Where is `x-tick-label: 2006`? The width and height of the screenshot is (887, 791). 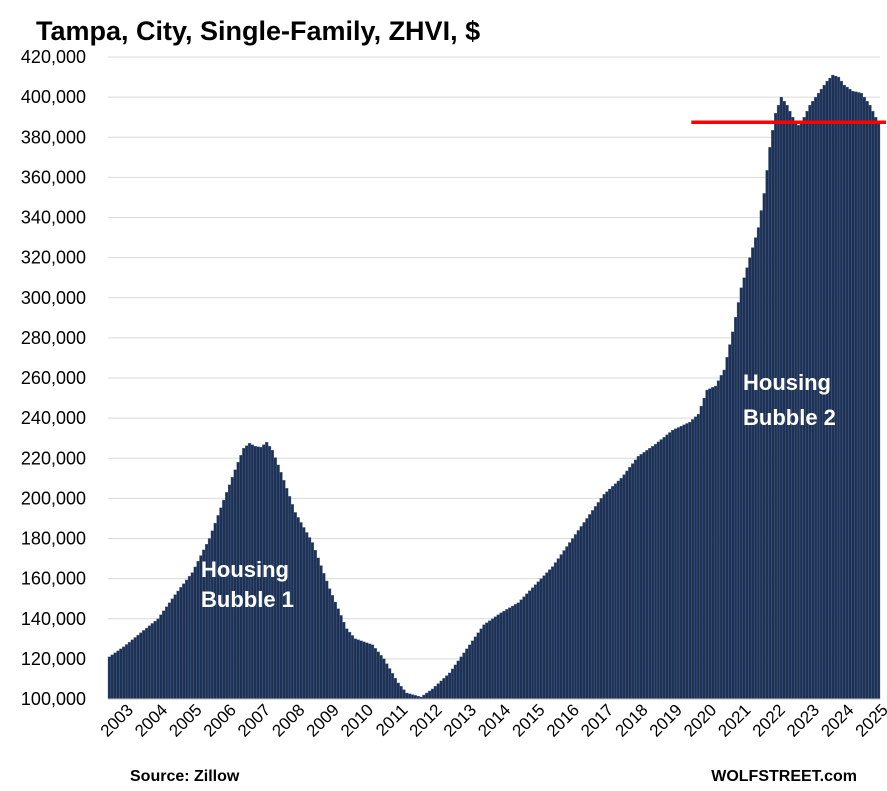 x-tick-label: 2006 is located at coordinates (220, 720).